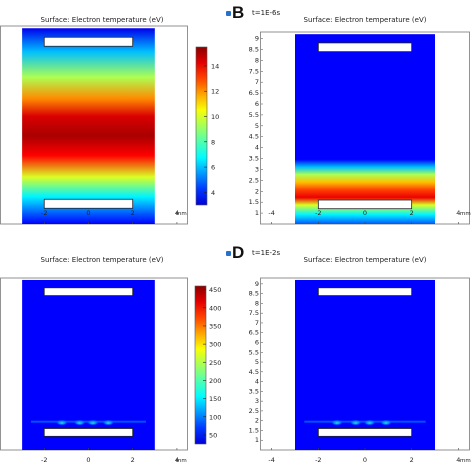 This screenshot has height=474, width=474. I want to click on colorbar-tick-label: 350, so click(215, 326).